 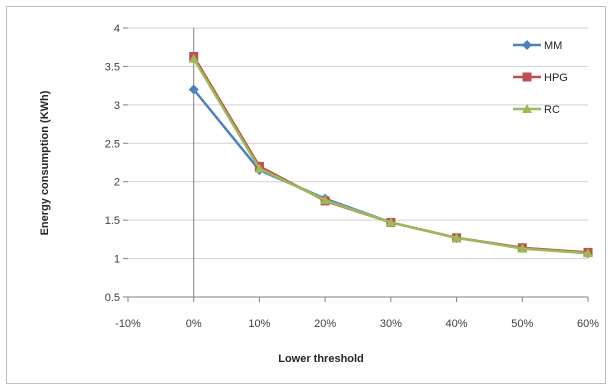 What do you see at coordinates (117, 106) in the screenshot?
I see `y-tick-label: 3` at bounding box center [117, 106].